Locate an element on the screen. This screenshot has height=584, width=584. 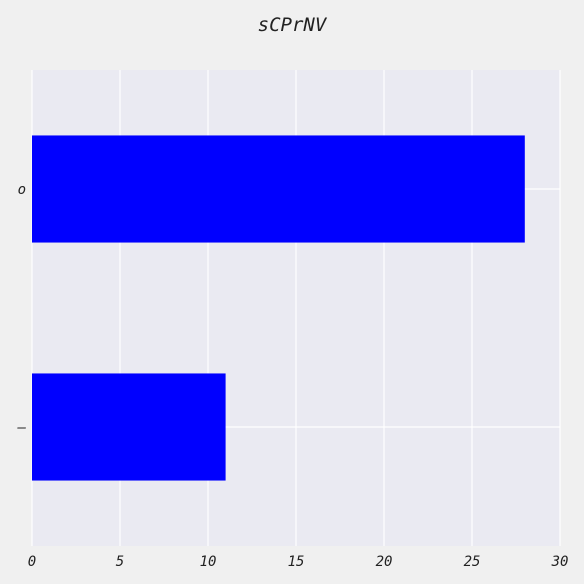
x-tick-label: 25 is located at coordinates (472, 562).